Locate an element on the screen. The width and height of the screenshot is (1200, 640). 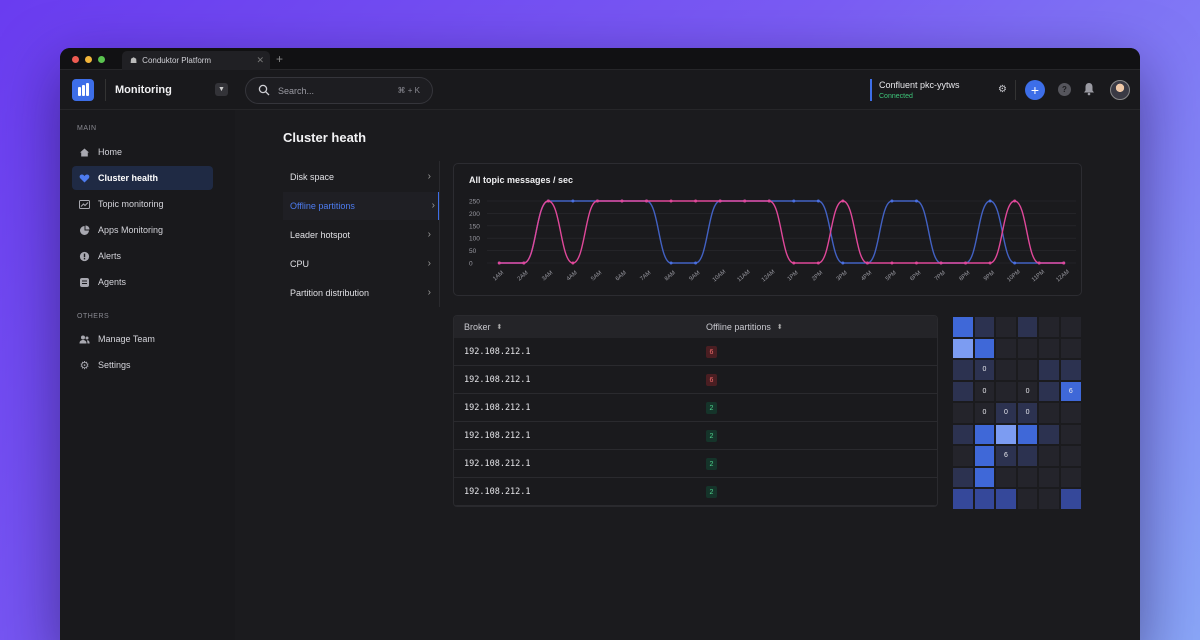
metric-item-leader-hotspot: Leader hotspot › is located at coordinates (361, 235).